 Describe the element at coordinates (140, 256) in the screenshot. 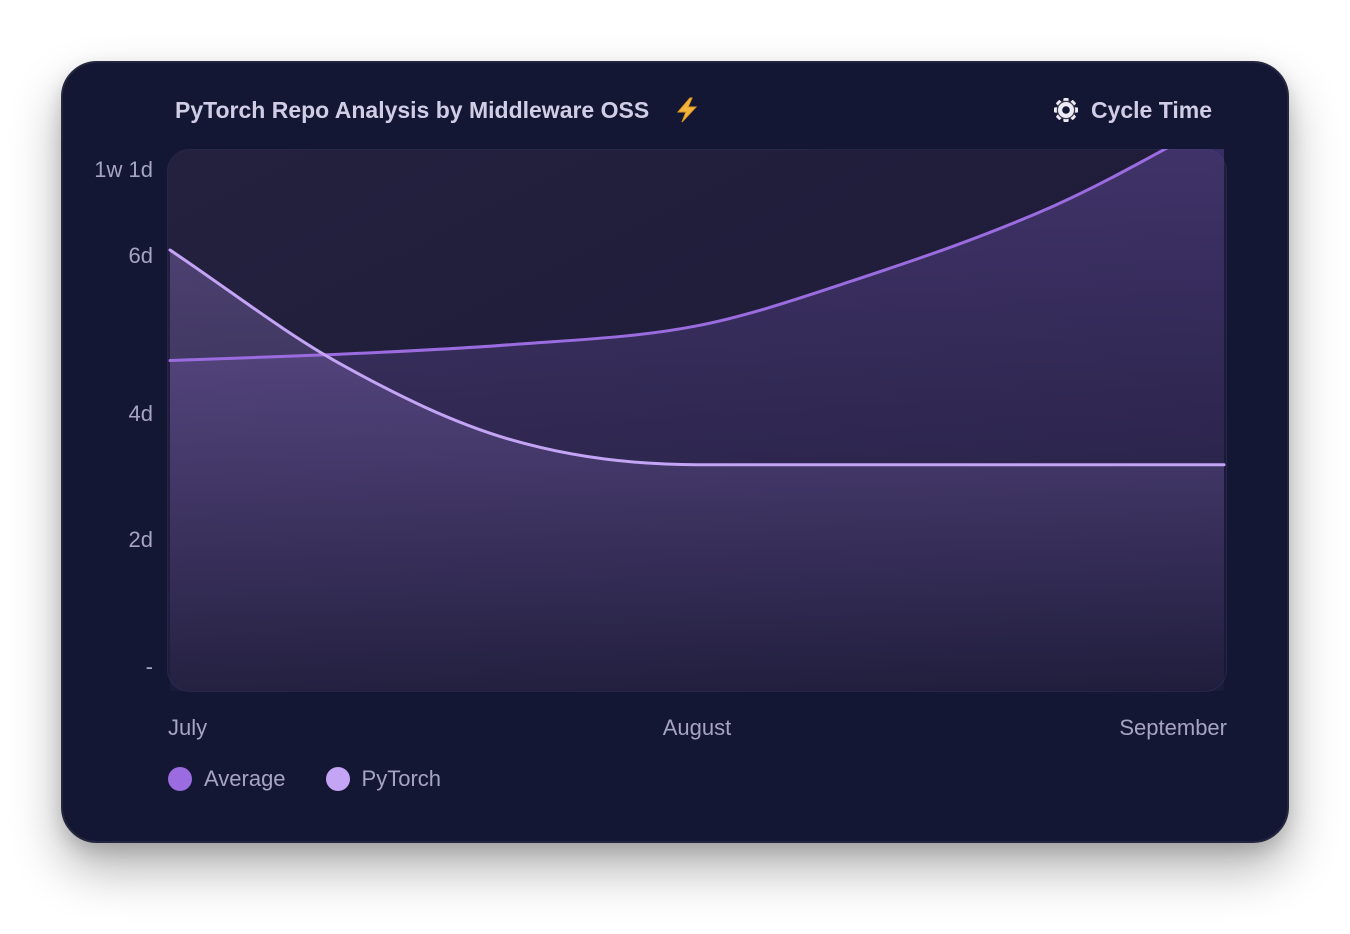

I see `y-tick-label: 6d` at that location.